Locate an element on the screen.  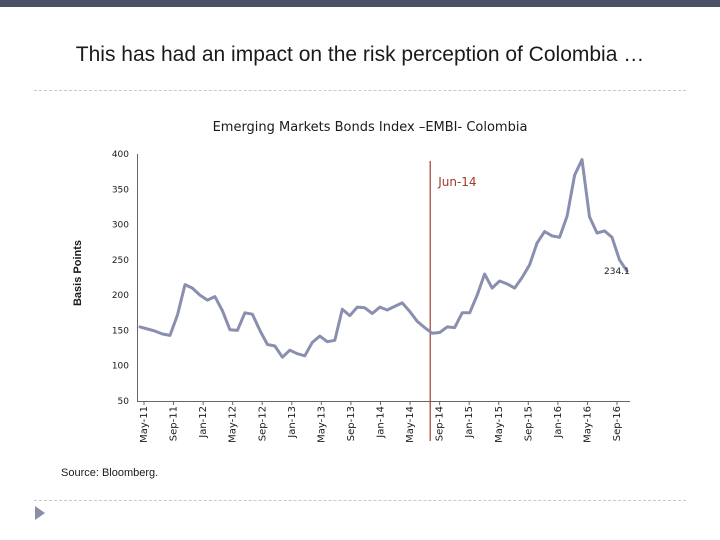
y-tick-label: 400 is located at coordinates (120, 155).